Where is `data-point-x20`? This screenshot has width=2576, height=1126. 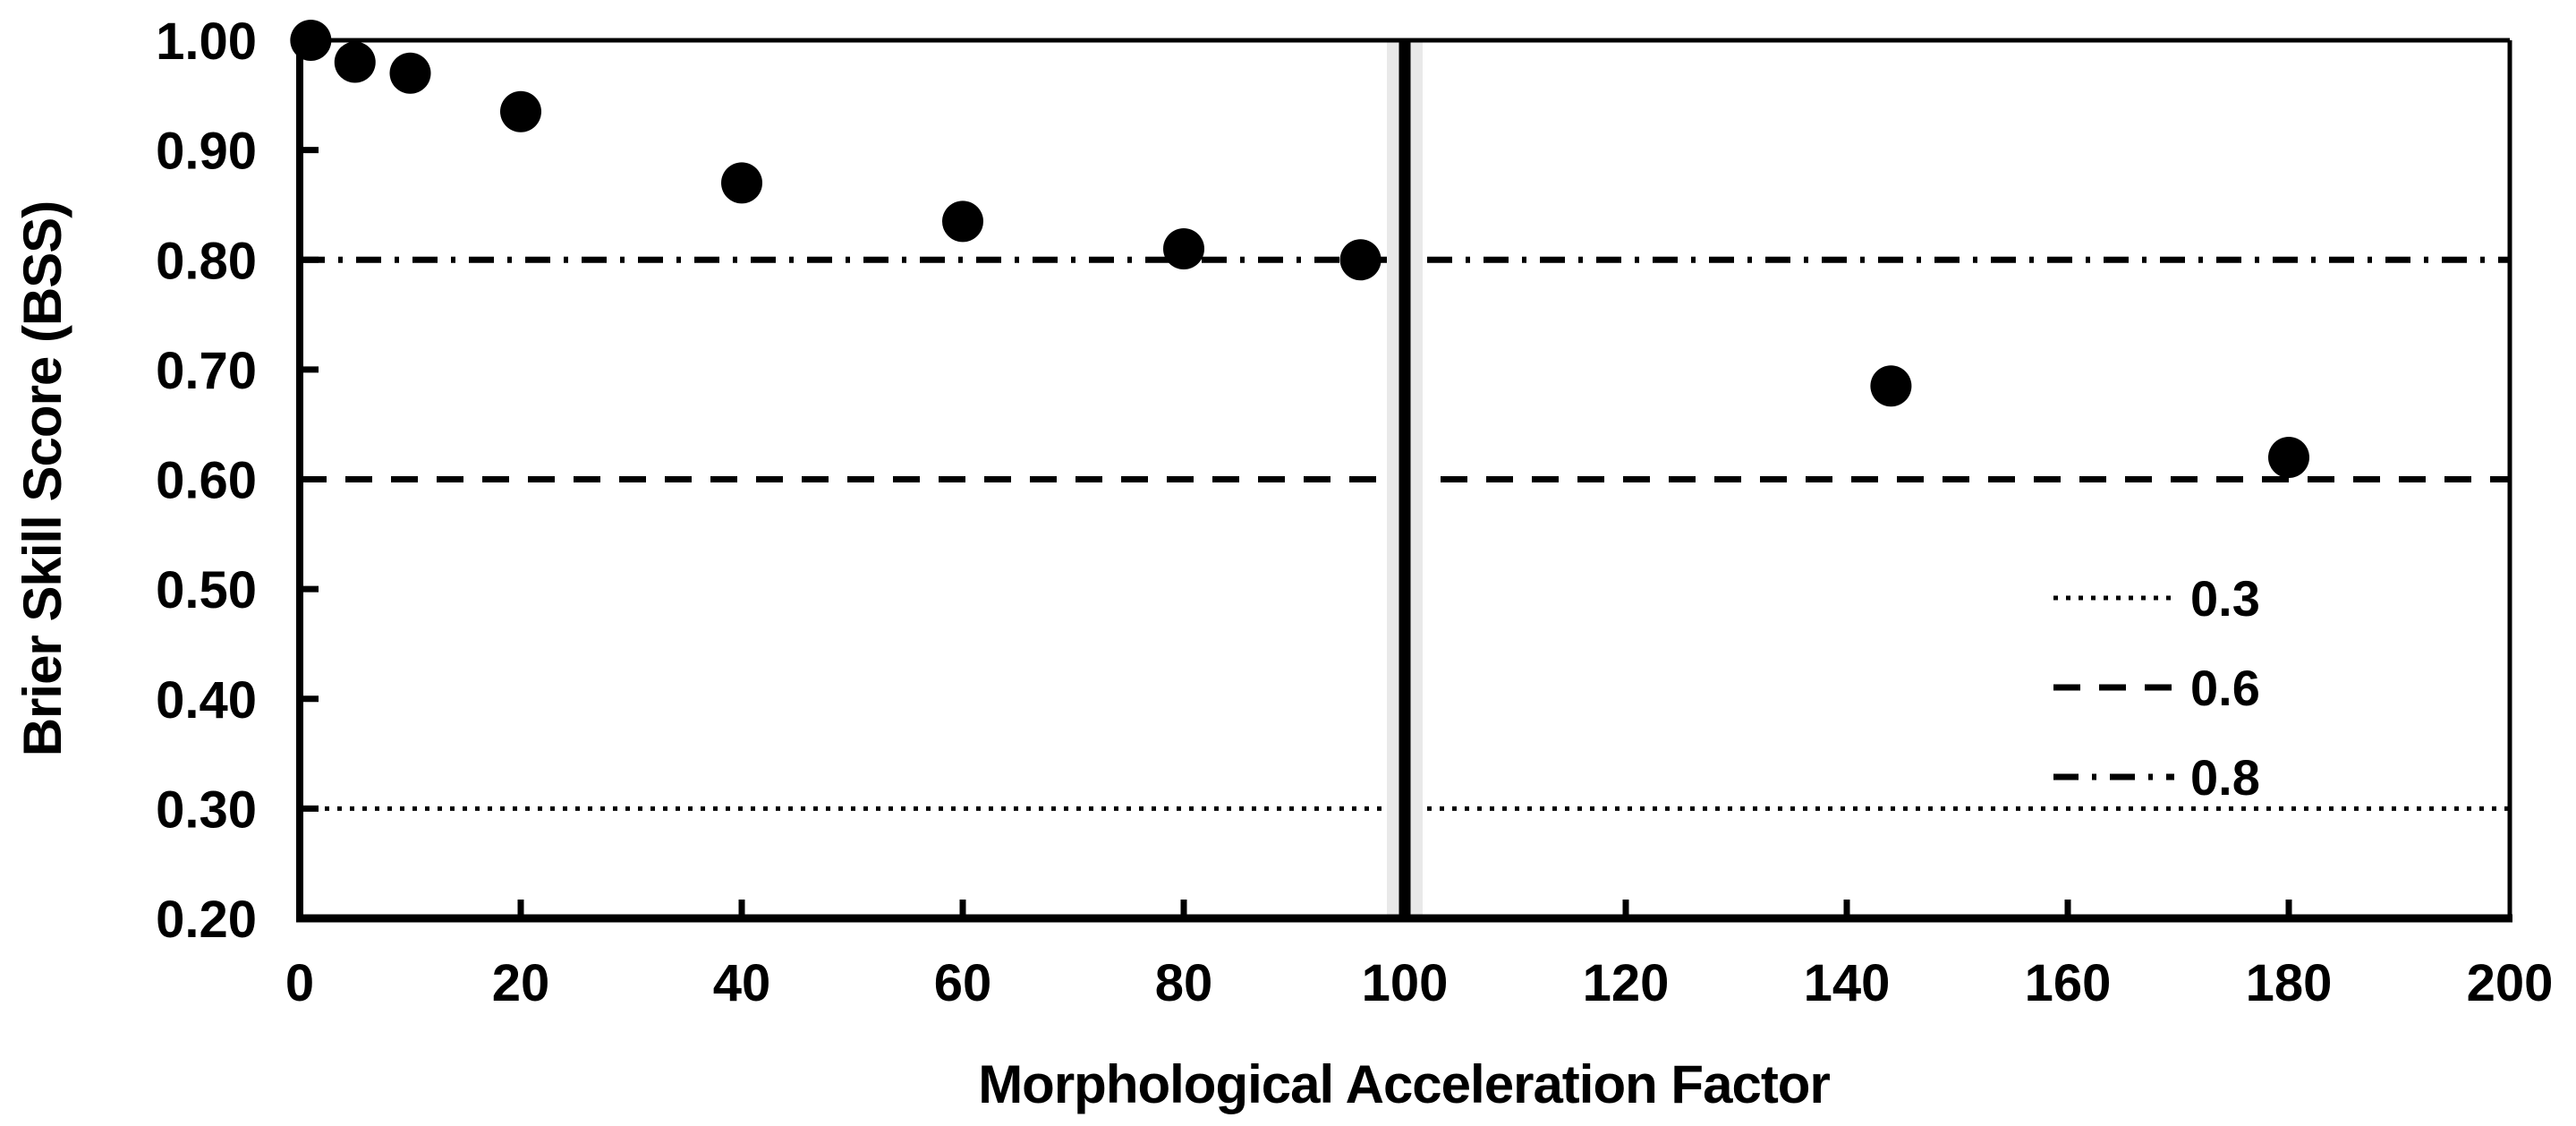
data-point-x20 is located at coordinates (520, 111).